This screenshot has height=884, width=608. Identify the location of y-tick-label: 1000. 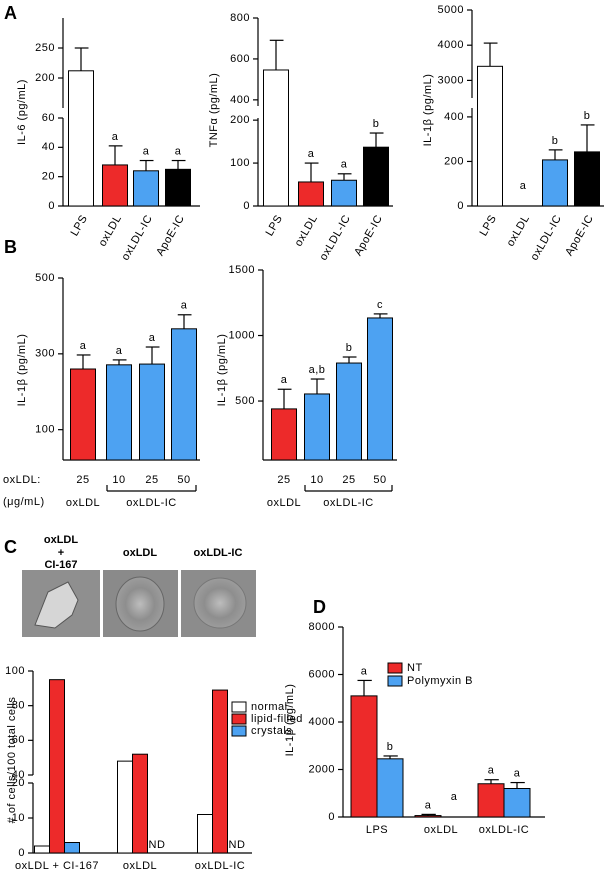
(242, 335).